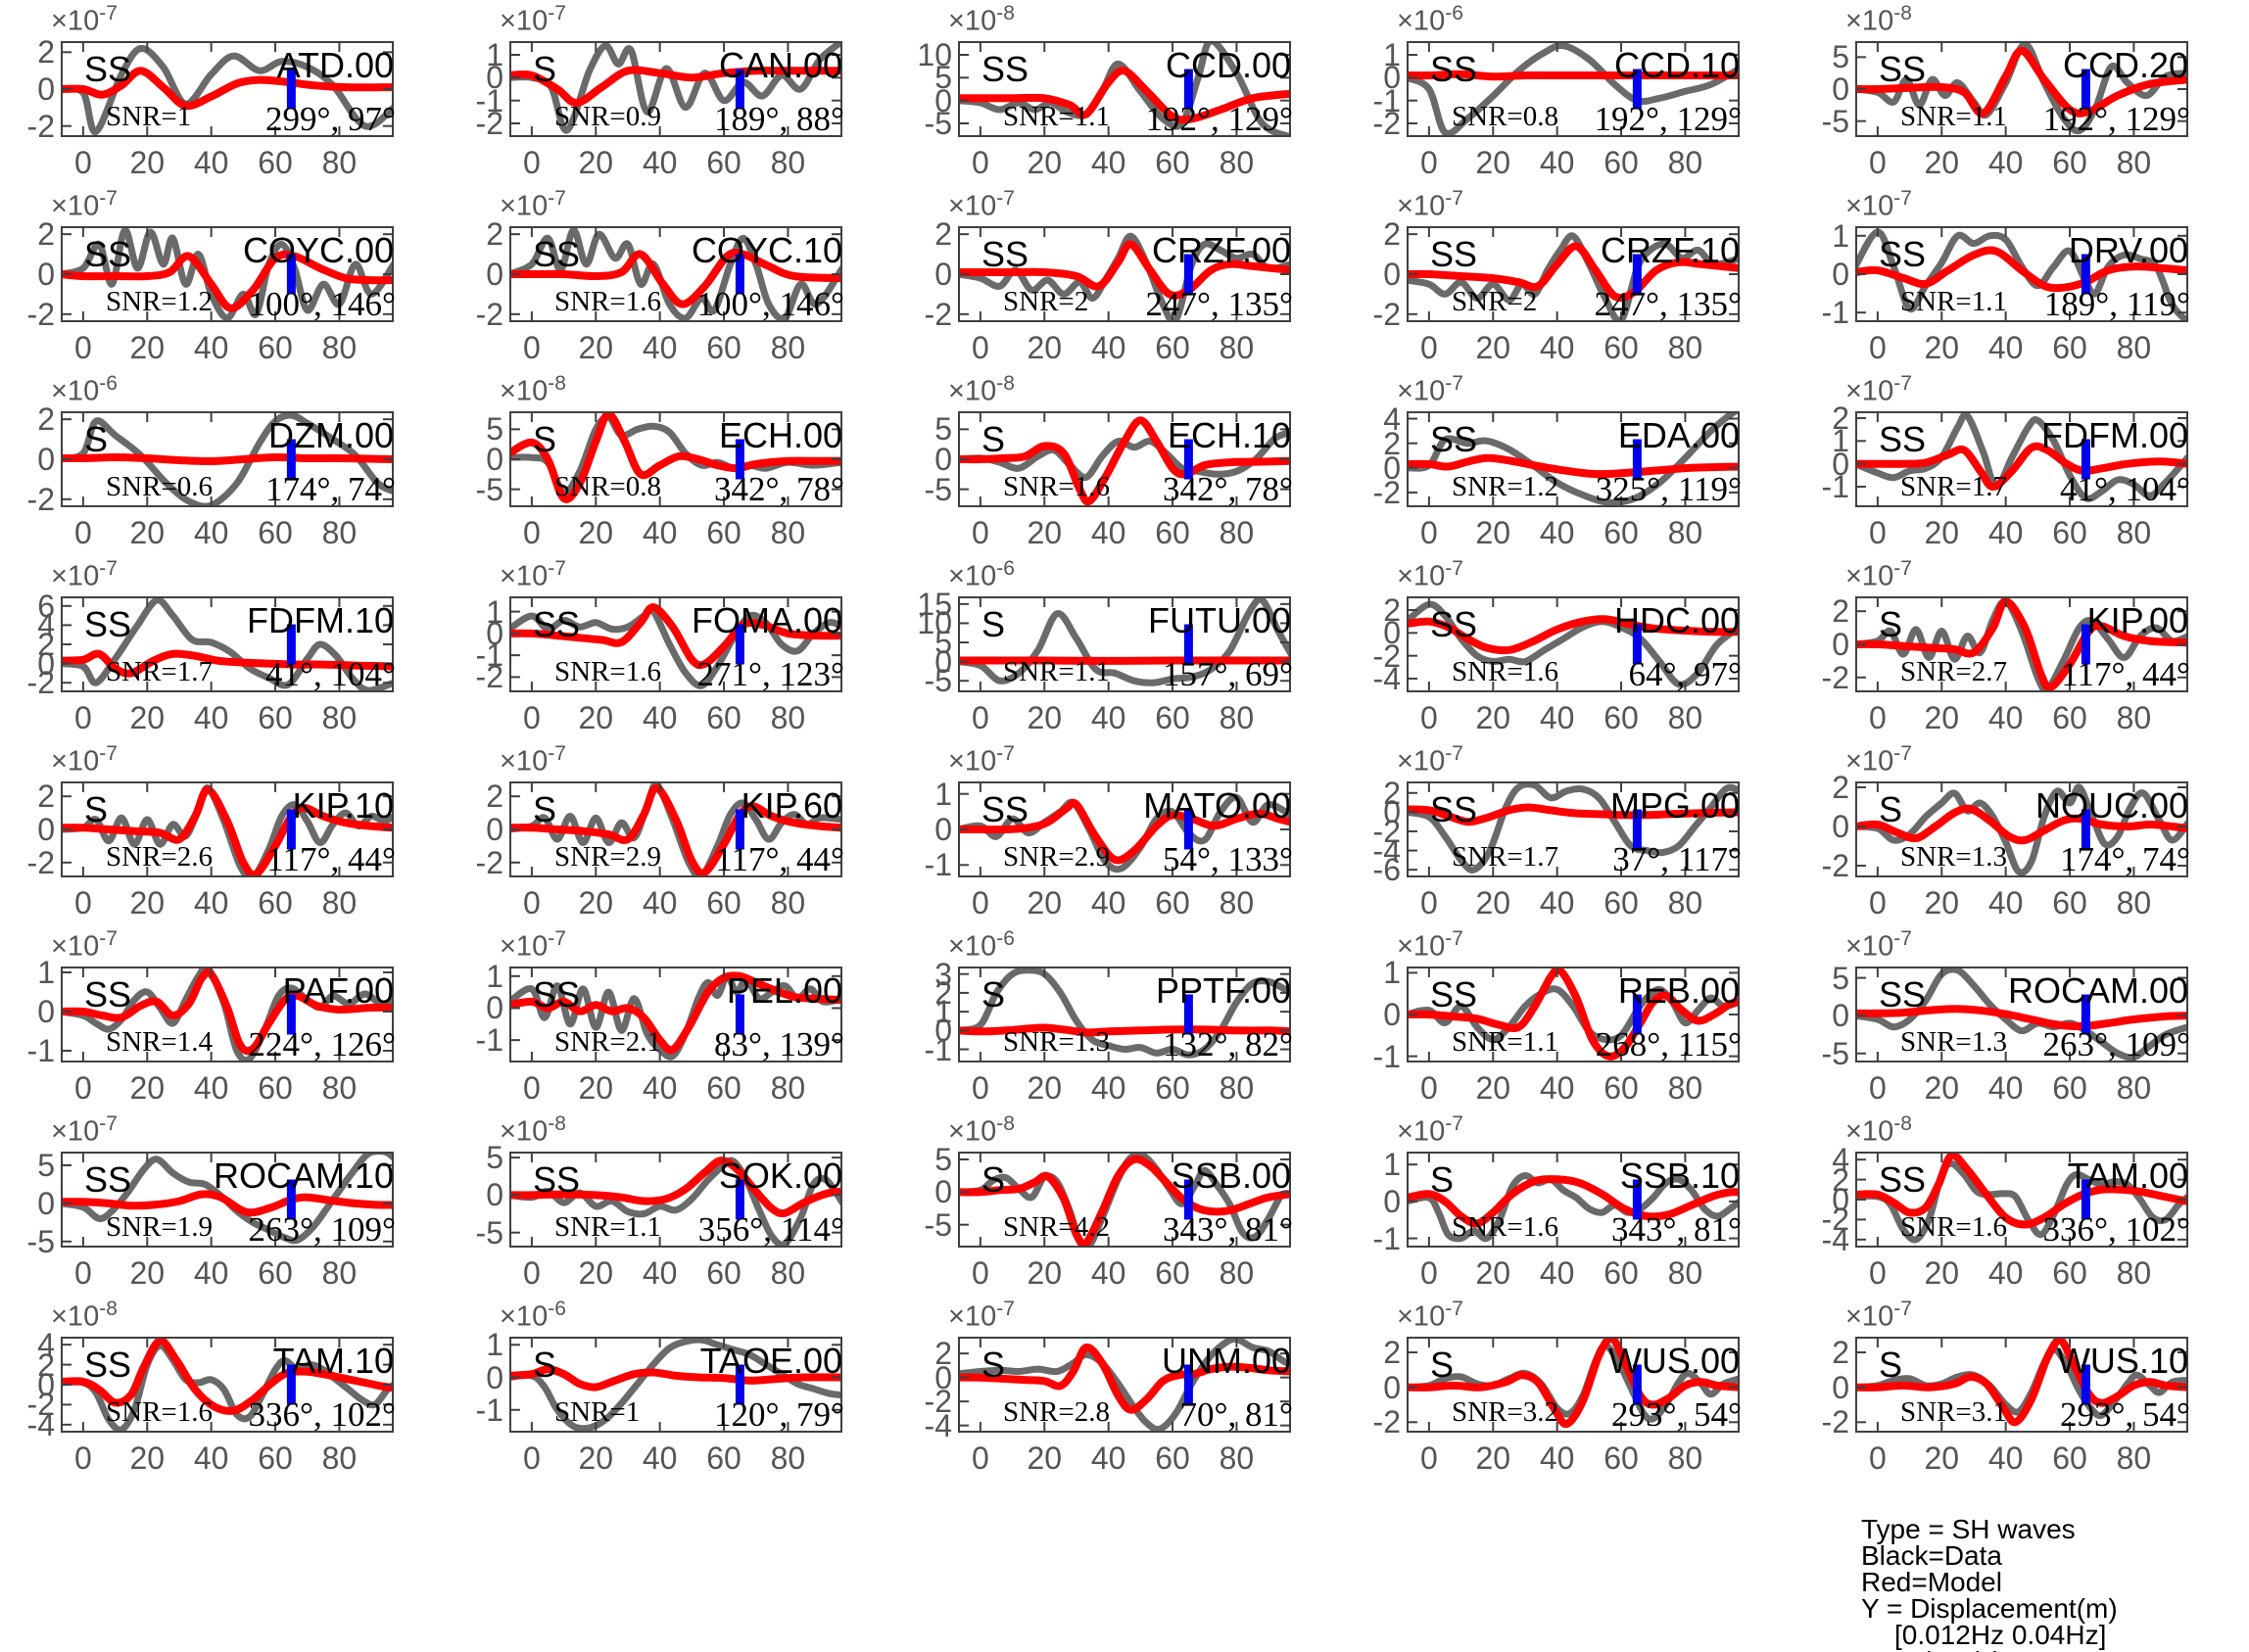 Image resolution: width=2249 pixels, height=1652 pixels. I want to click on station-label: CAN.00, so click(780, 65).